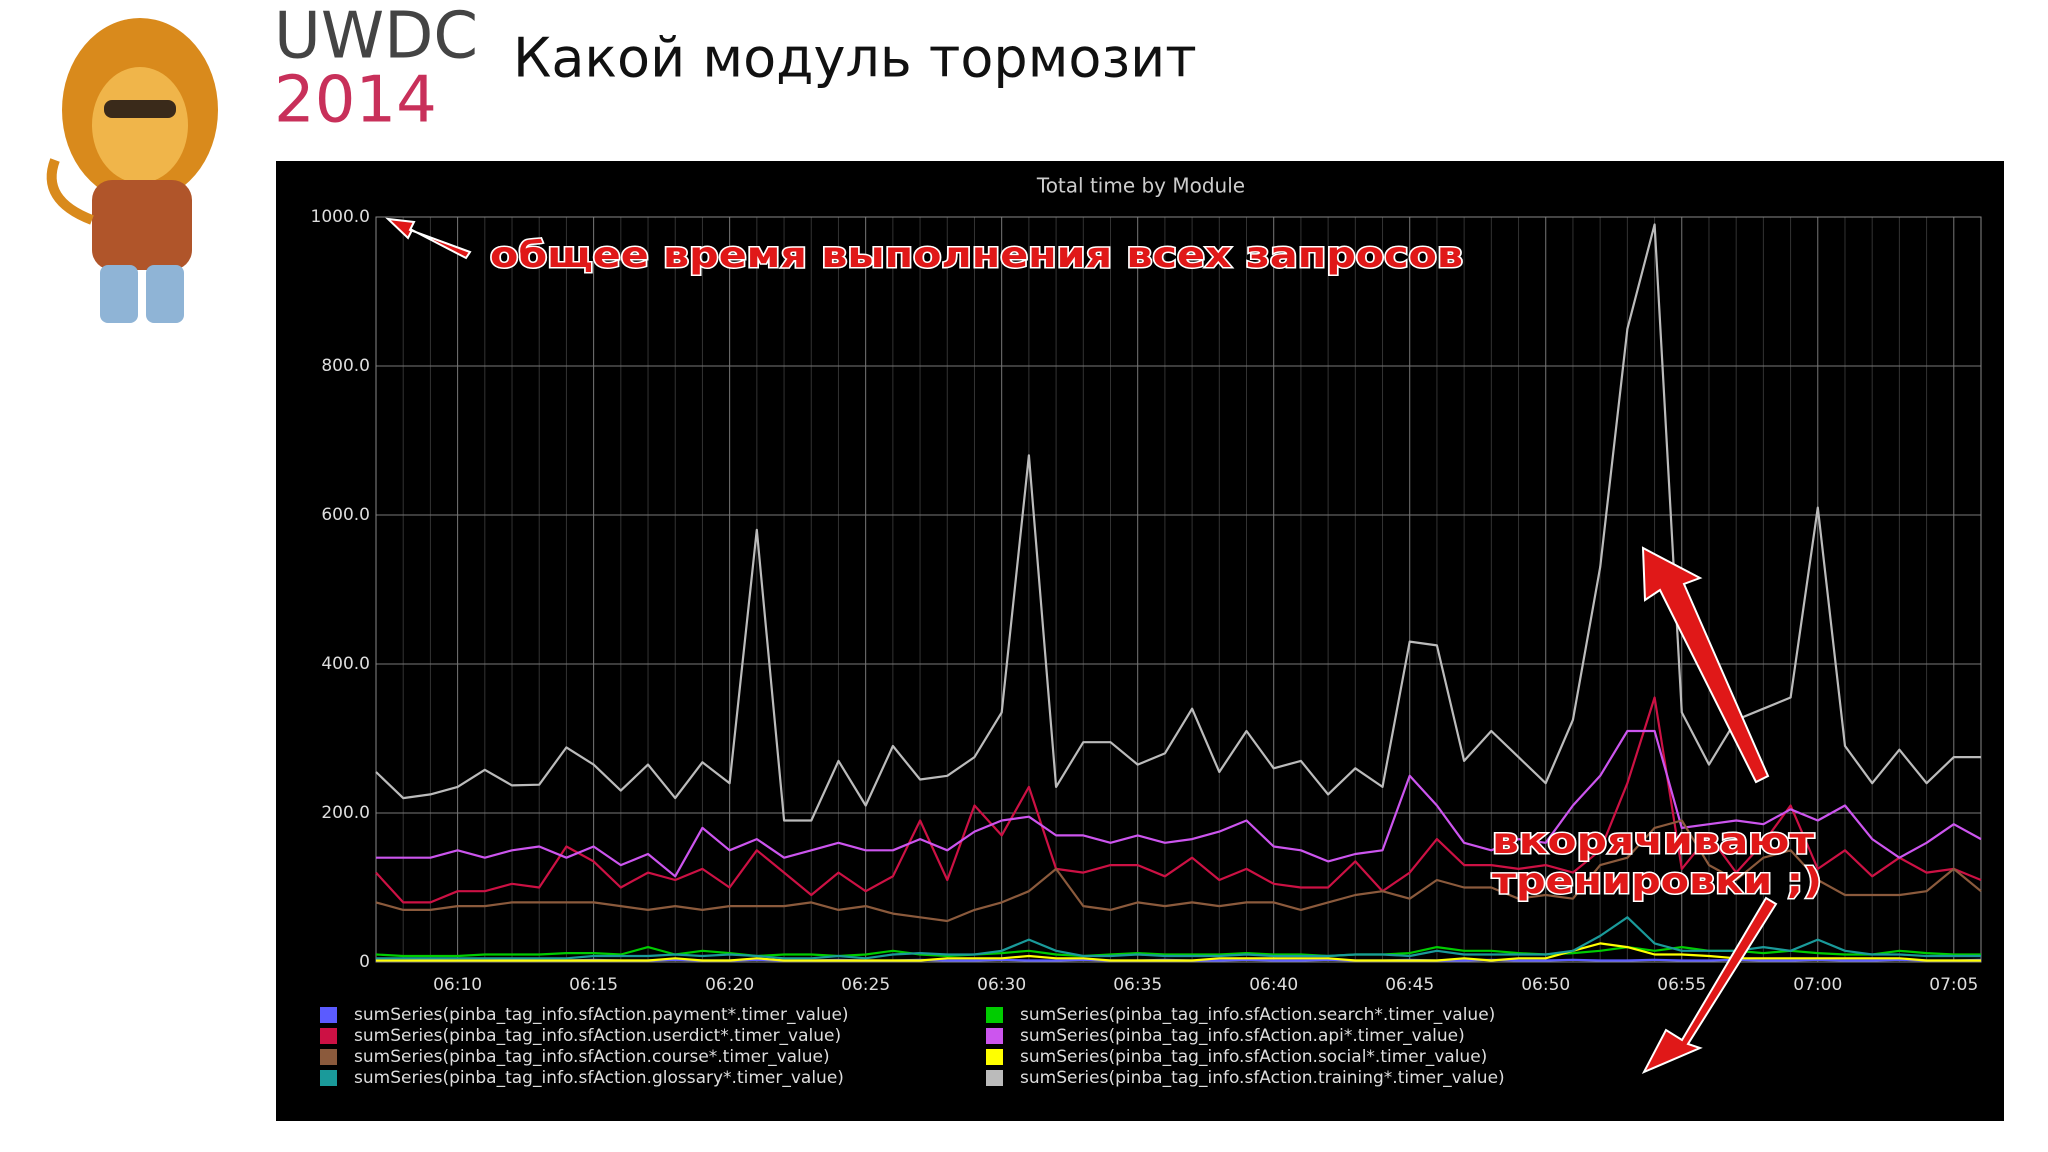  I want to click on x-tick-label: 06:35, so click(1137, 985).